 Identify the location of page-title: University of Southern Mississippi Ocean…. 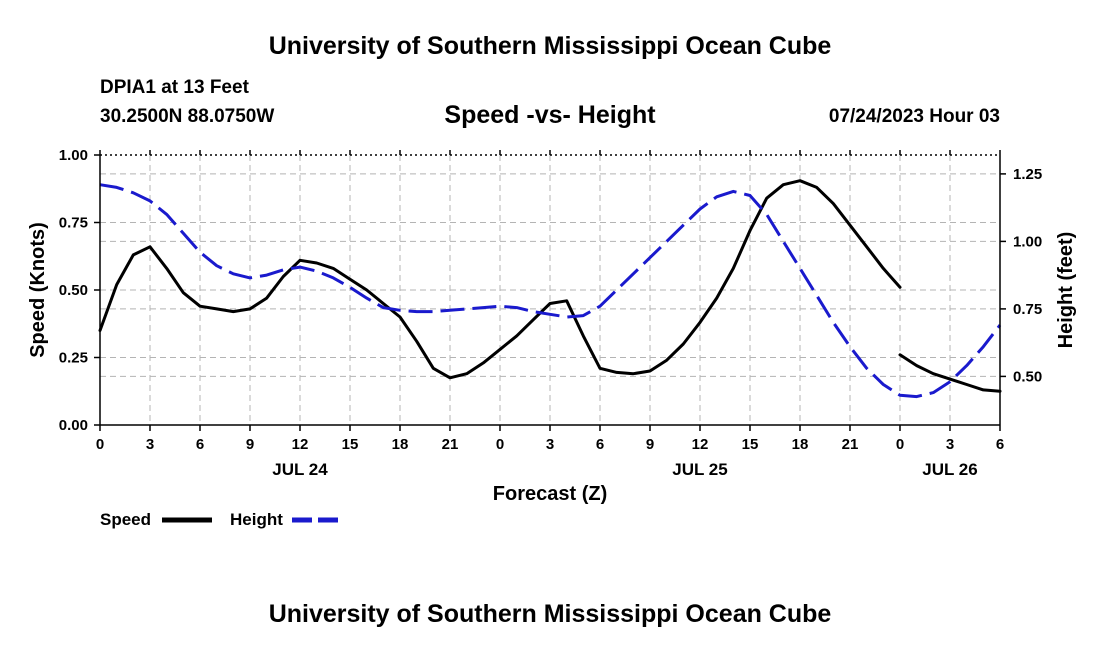
(550, 46).